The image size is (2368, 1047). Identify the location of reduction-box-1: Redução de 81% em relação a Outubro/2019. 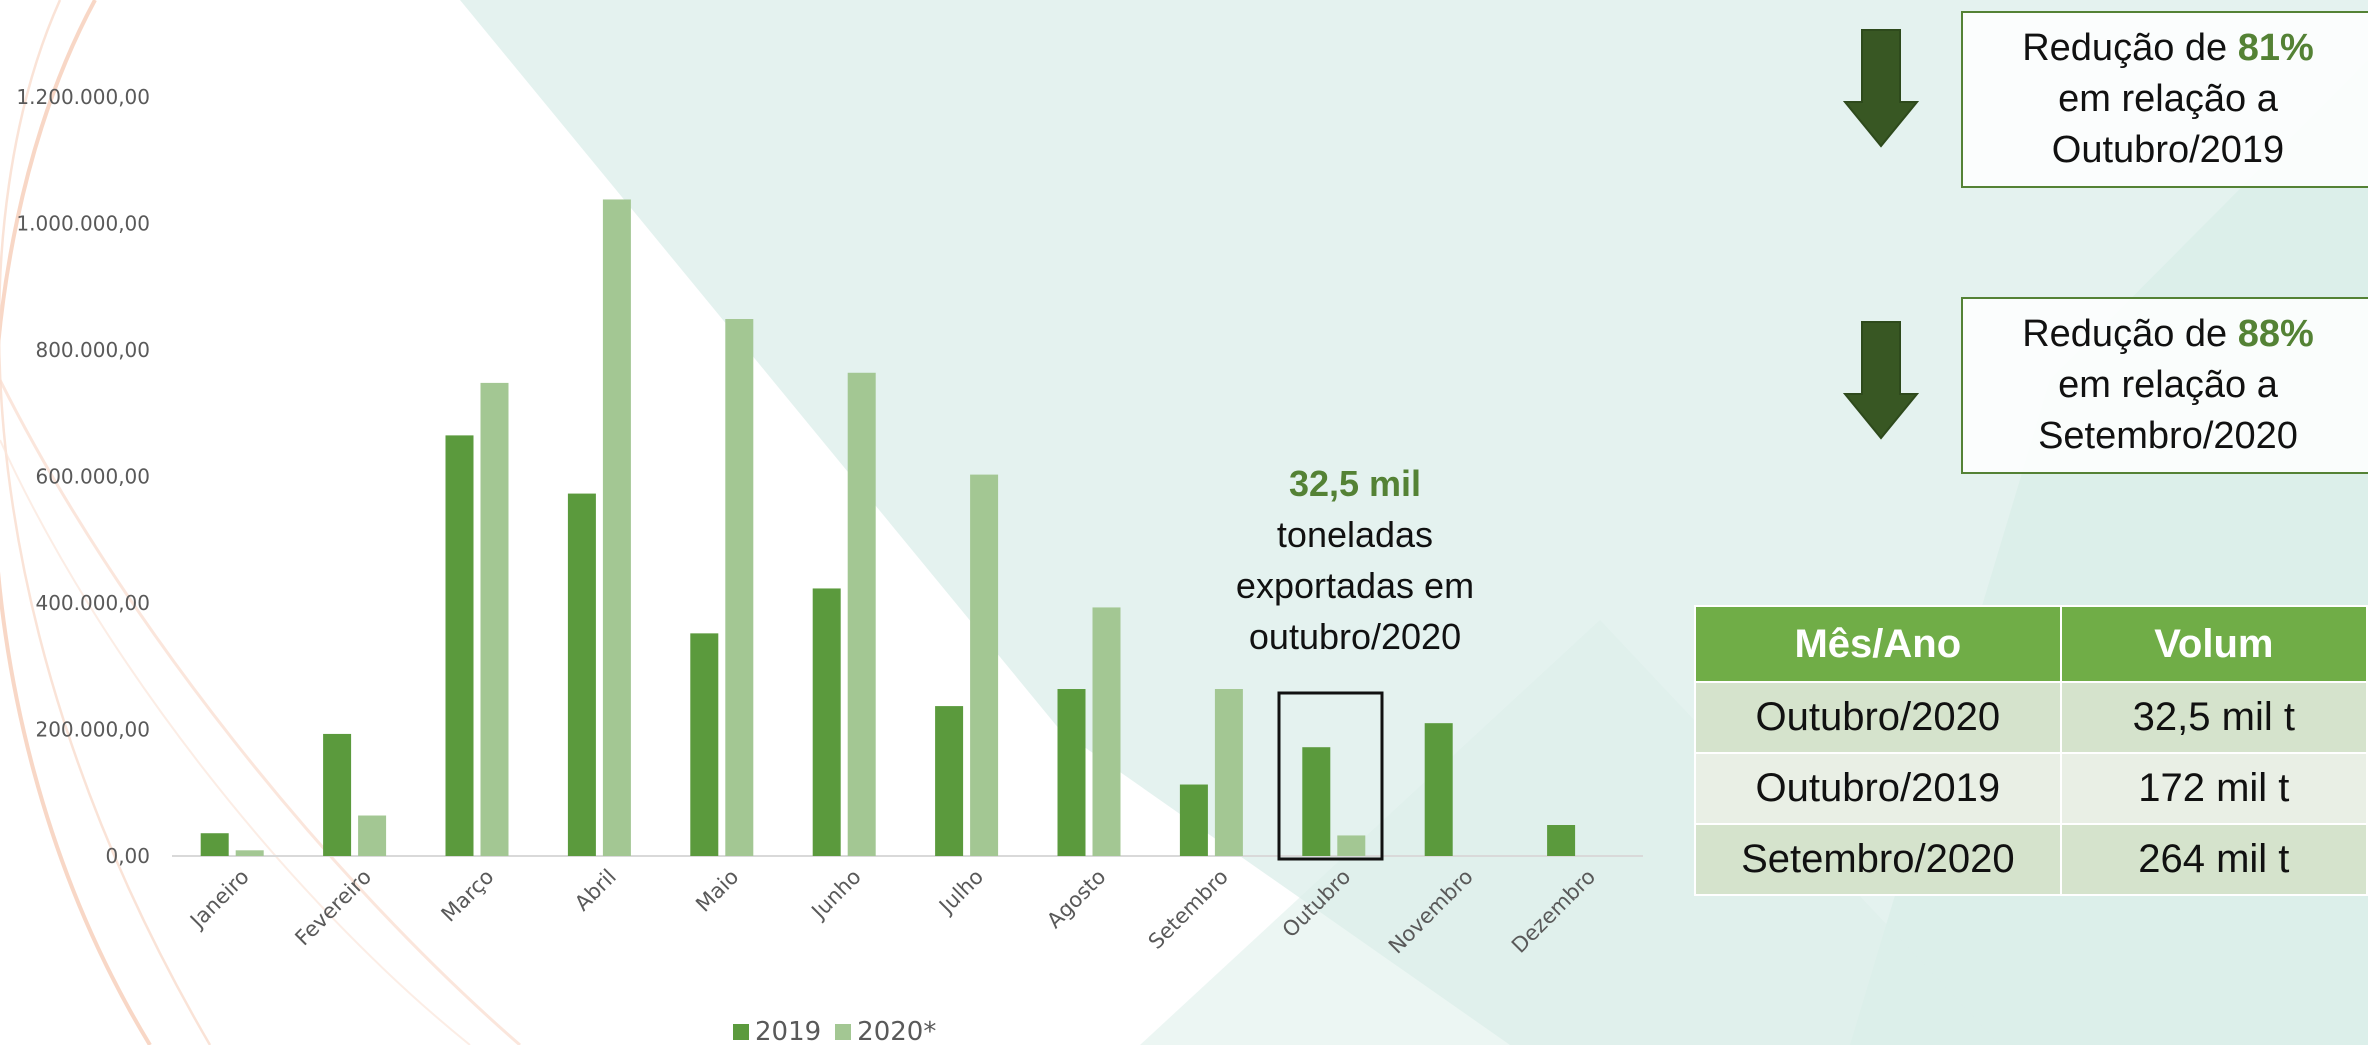
(2164, 99).